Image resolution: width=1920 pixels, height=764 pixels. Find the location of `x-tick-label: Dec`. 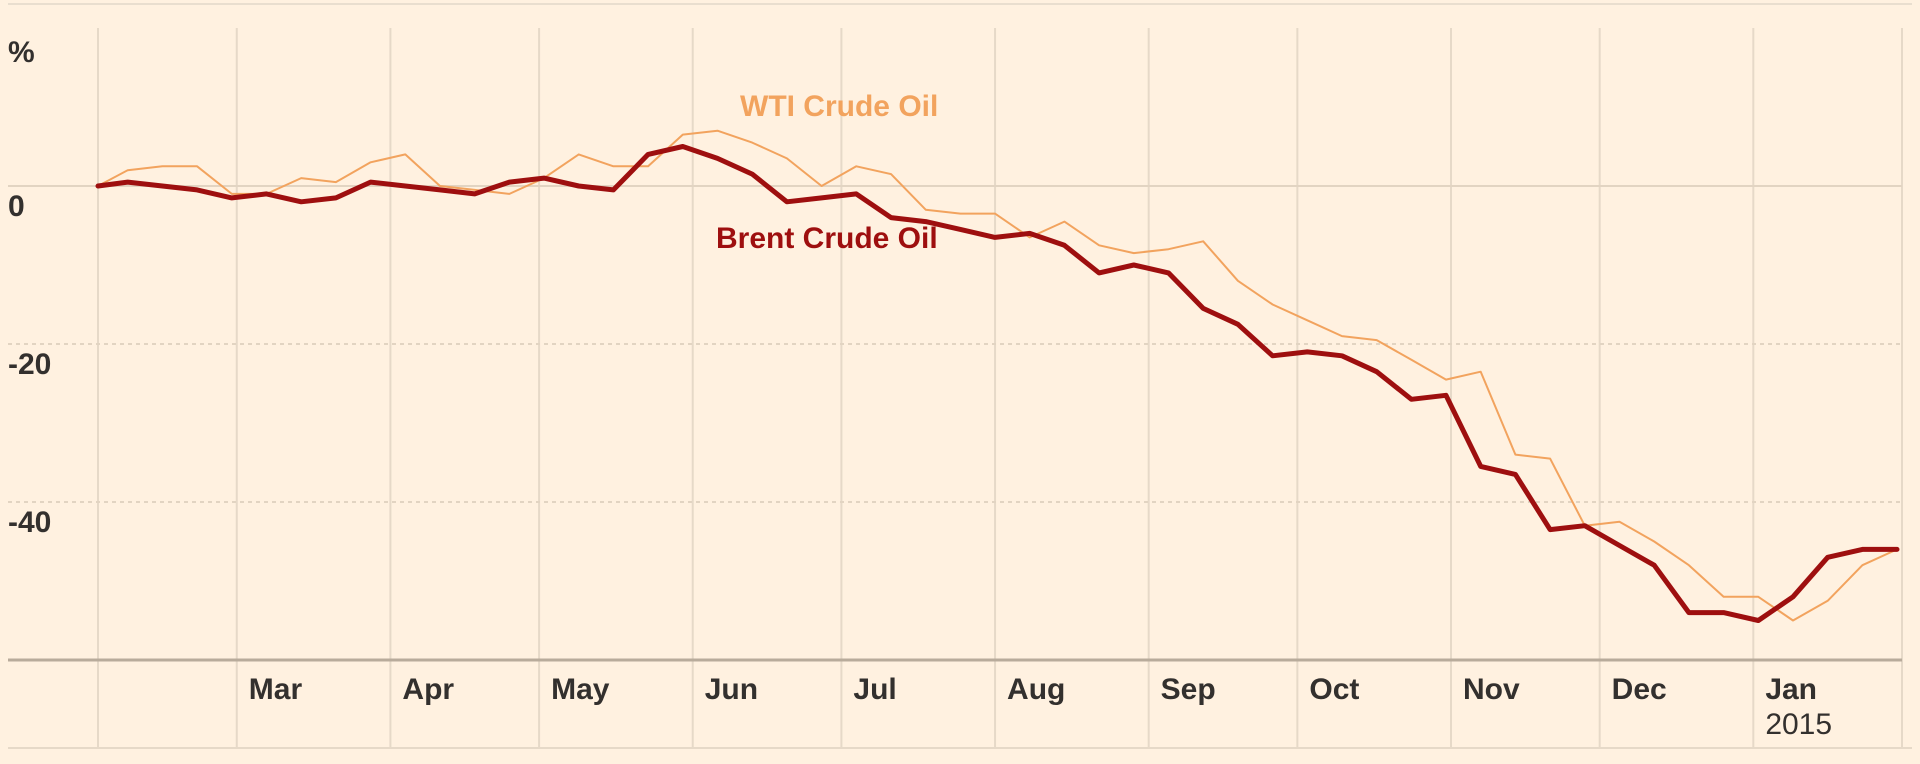

x-tick-label: Dec is located at coordinates (1639, 689).